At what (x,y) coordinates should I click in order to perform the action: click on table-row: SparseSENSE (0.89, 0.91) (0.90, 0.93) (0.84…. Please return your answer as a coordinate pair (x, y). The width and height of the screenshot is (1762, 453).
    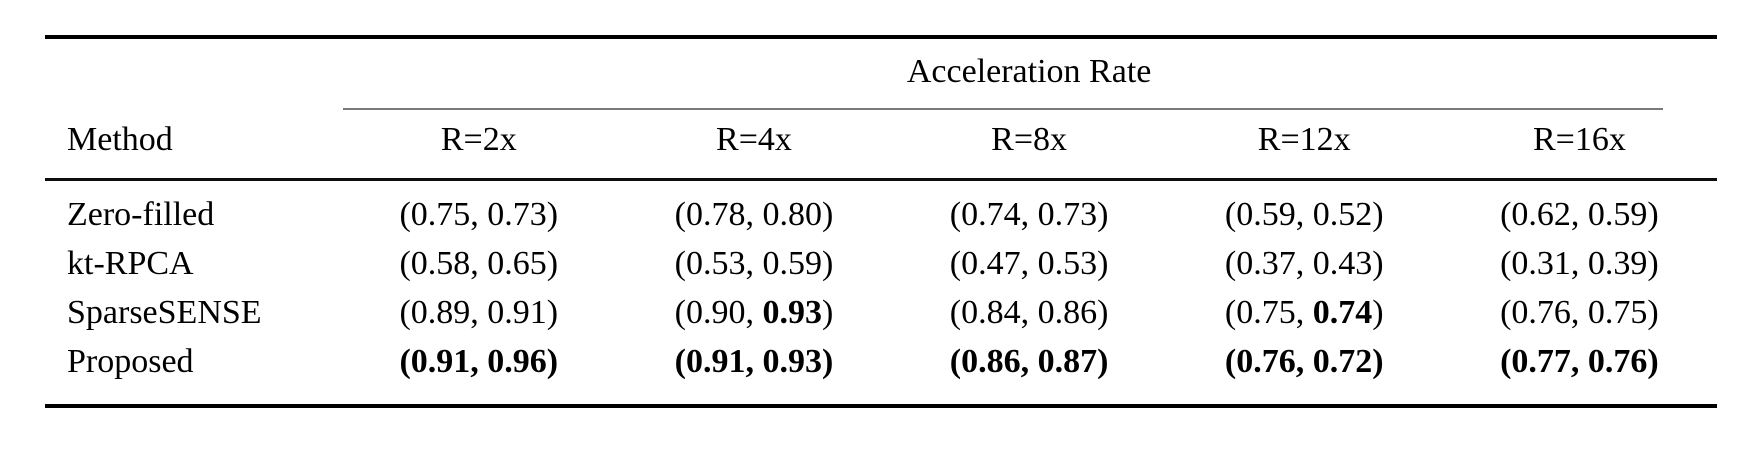
    Looking at the image, I should click on (881, 308).